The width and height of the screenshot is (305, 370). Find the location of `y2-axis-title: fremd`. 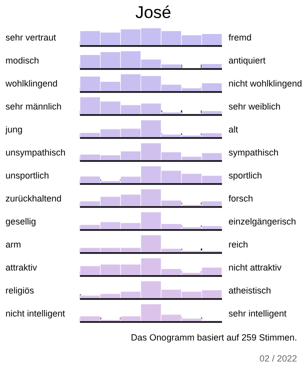

y2-axis-title: fremd is located at coordinates (240, 37).